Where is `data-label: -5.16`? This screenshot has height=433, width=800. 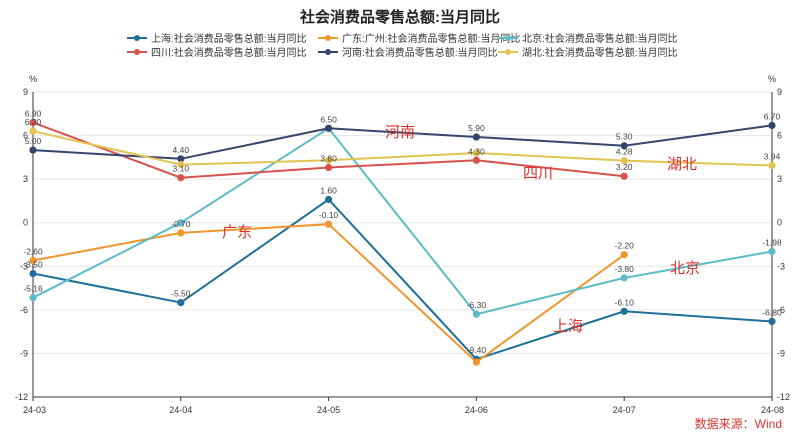 data-label: -5.16 is located at coordinates (33, 289).